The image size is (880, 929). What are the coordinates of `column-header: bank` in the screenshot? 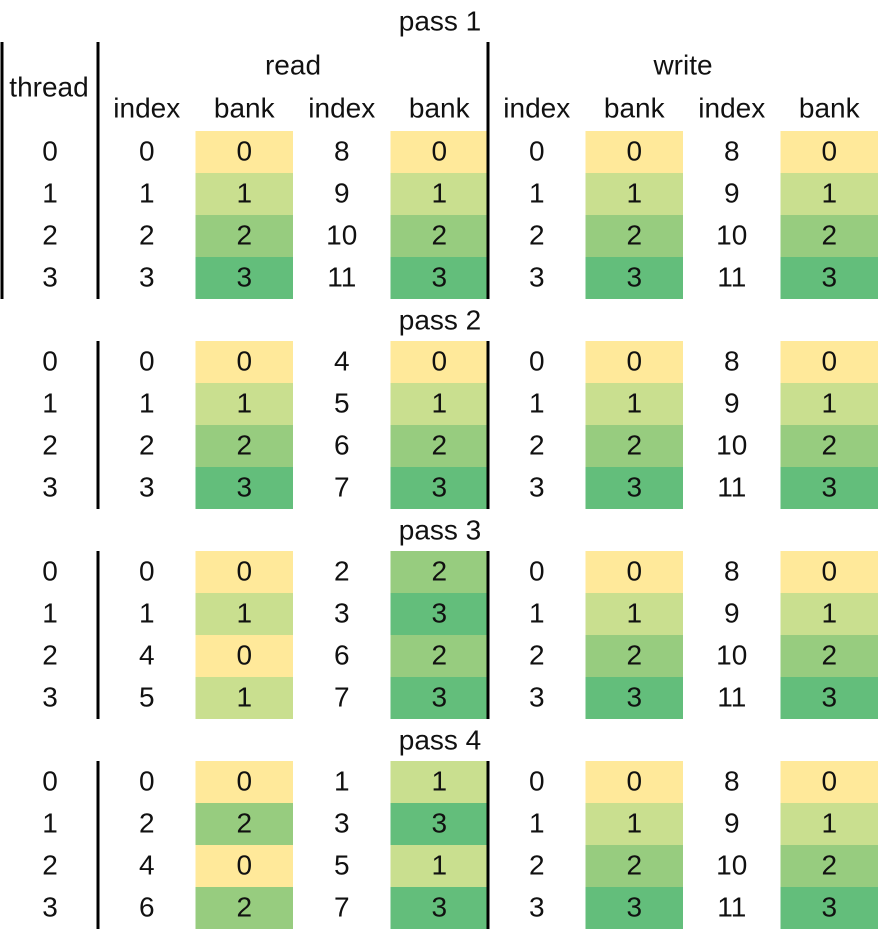 It's located at (635, 107).